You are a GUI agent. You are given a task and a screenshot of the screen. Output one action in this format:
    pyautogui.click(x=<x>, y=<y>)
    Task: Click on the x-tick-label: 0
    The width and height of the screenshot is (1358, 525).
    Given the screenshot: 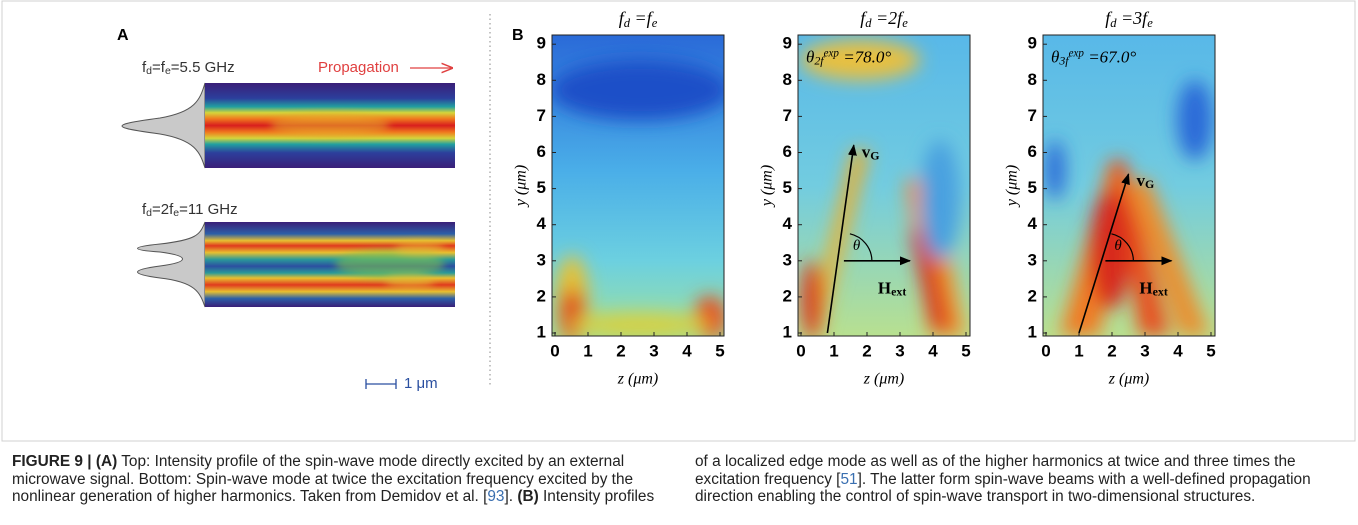 What is the action you would take?
    pyautogui.click(x=1045, y=350)
    